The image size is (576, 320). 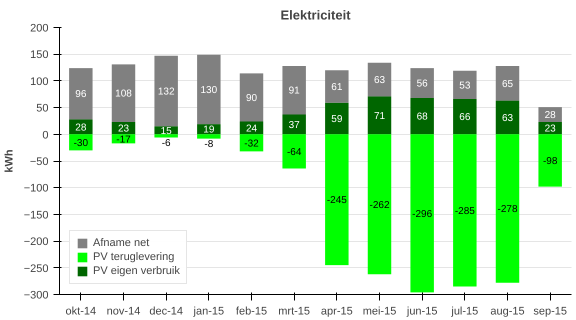 What do you see at coordinates (166, 131) in the screenshot?
I see `data-label: 15` at bounding box center [166, 131].